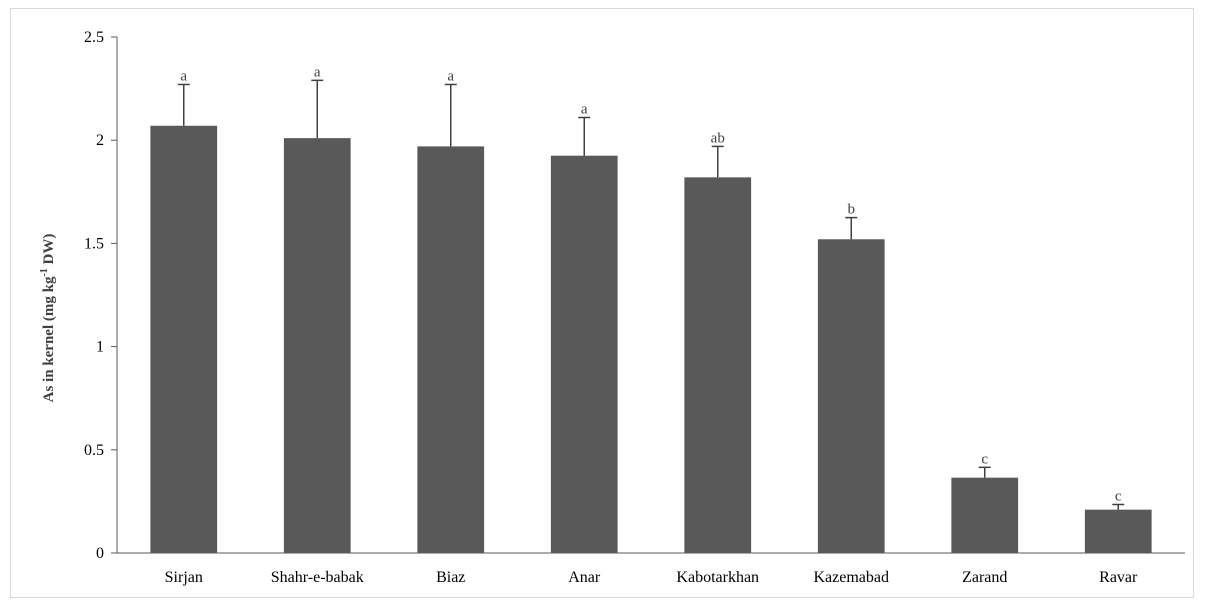 The width and height of the screenshot is (1206, 601). I want to click on y-tick-label: 1, so click(100, 347).